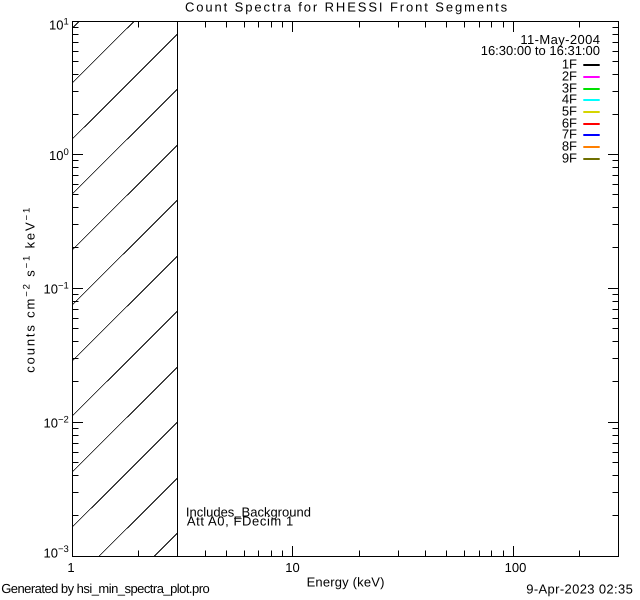 The width and height of the screenshot is (640, 600). What do you see at coordinates (248, 511) in the screenshot?
I see `svg-text: Includes_Background` at bounding box center [248, 511].